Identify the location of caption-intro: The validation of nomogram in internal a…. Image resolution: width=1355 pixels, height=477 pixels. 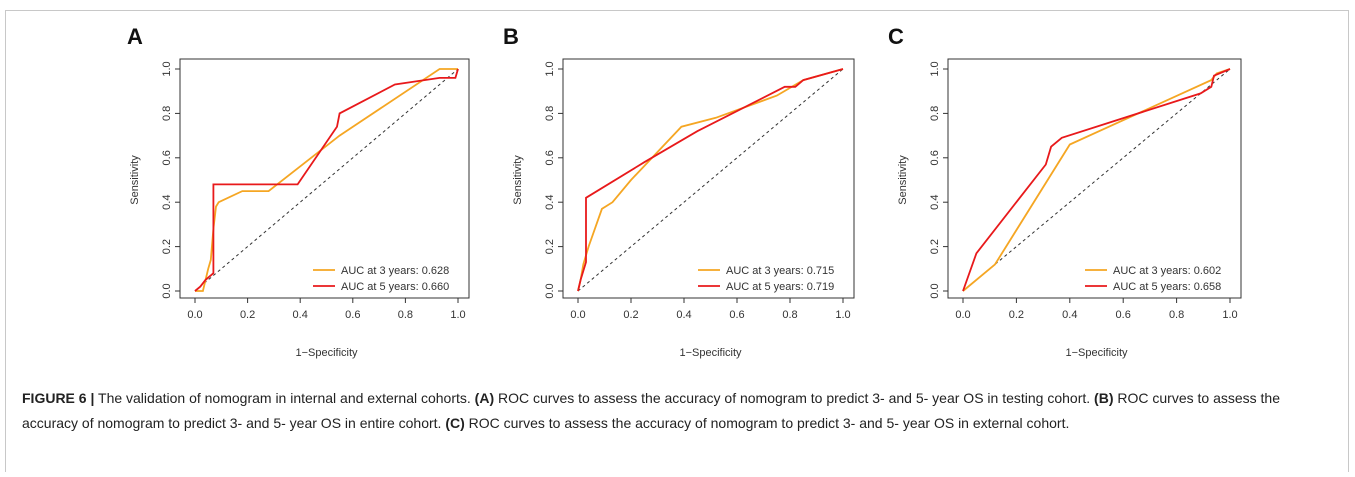
(284, 398).